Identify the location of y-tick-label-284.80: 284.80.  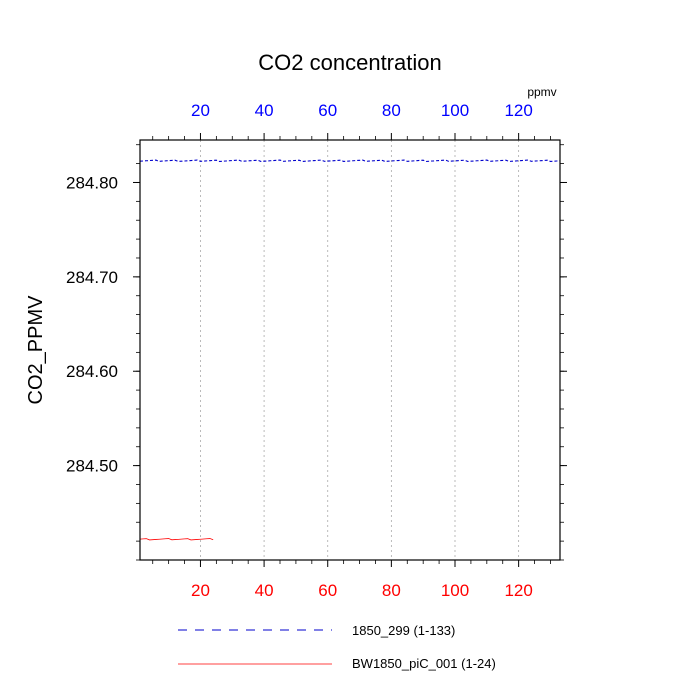
(92, 182).